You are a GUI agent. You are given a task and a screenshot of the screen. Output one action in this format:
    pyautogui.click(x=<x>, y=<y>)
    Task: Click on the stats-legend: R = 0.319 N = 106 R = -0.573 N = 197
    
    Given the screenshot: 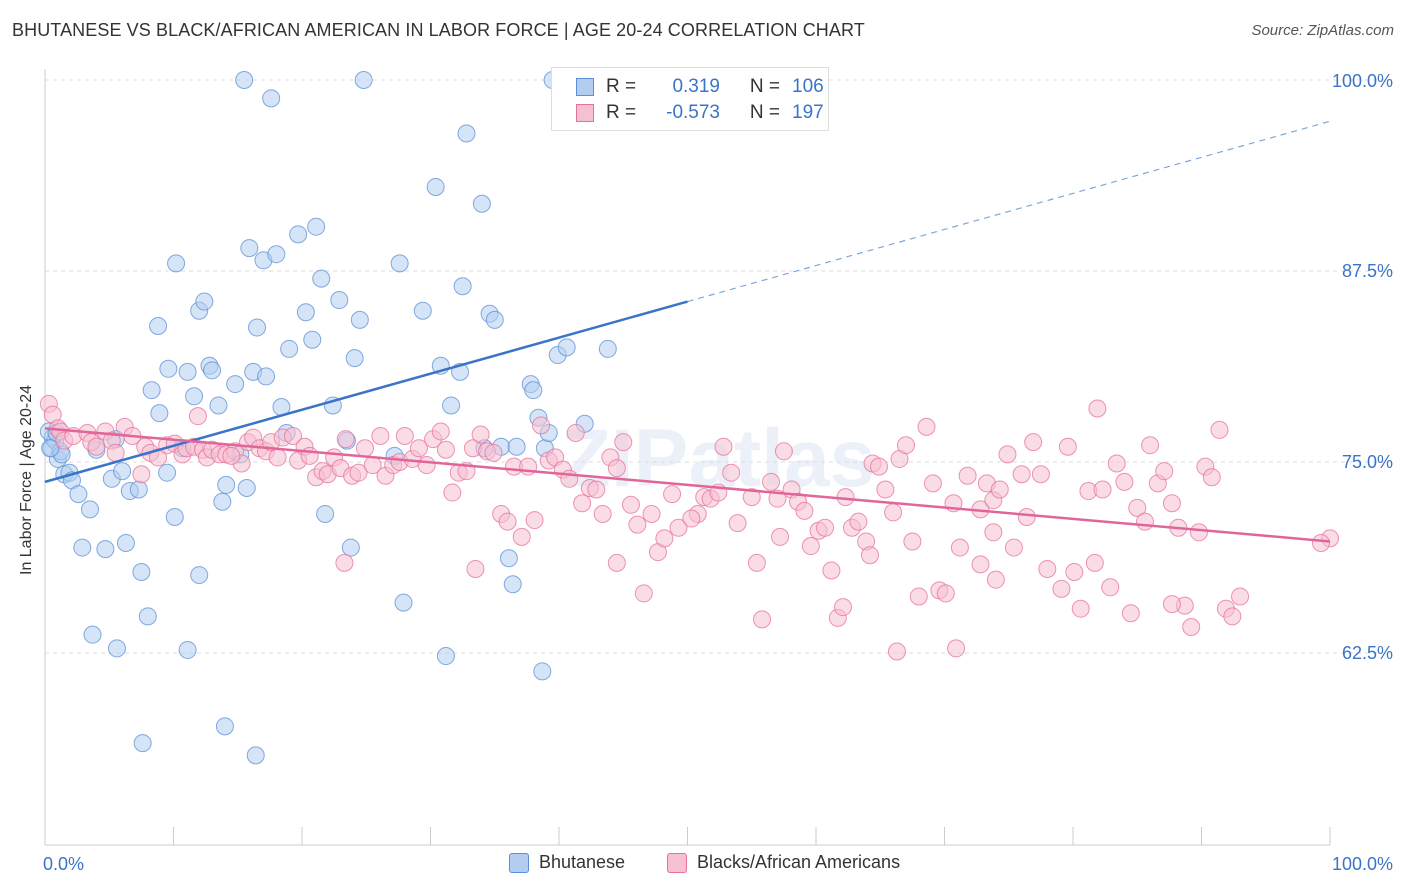 What is the action you would take?
    pyautogui.click(x=690, y=99)
    